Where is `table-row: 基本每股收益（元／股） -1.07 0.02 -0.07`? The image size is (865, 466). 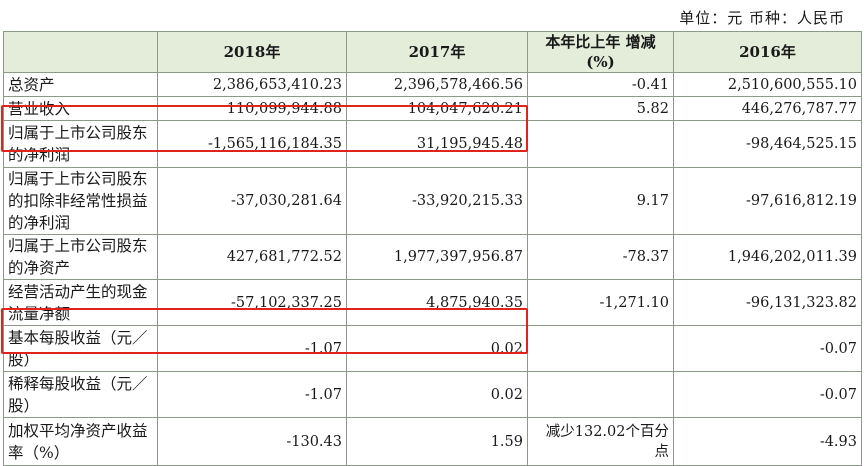 table-row: 基本每股收益（元／股） -1.07 0.02 -0.07 is located at coordinates (432, 348).